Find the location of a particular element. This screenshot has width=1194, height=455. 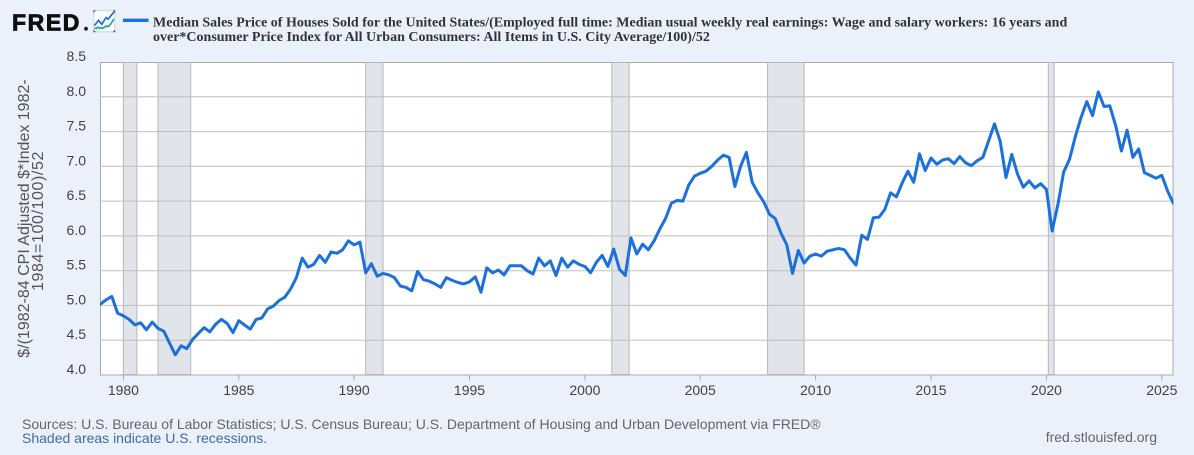

svg-text:$/(1982-84 CPI Adjusted $*Inde: $/(1982-84 CPI Adjusted $*Index 1982- is located at coordinates (24, 218).